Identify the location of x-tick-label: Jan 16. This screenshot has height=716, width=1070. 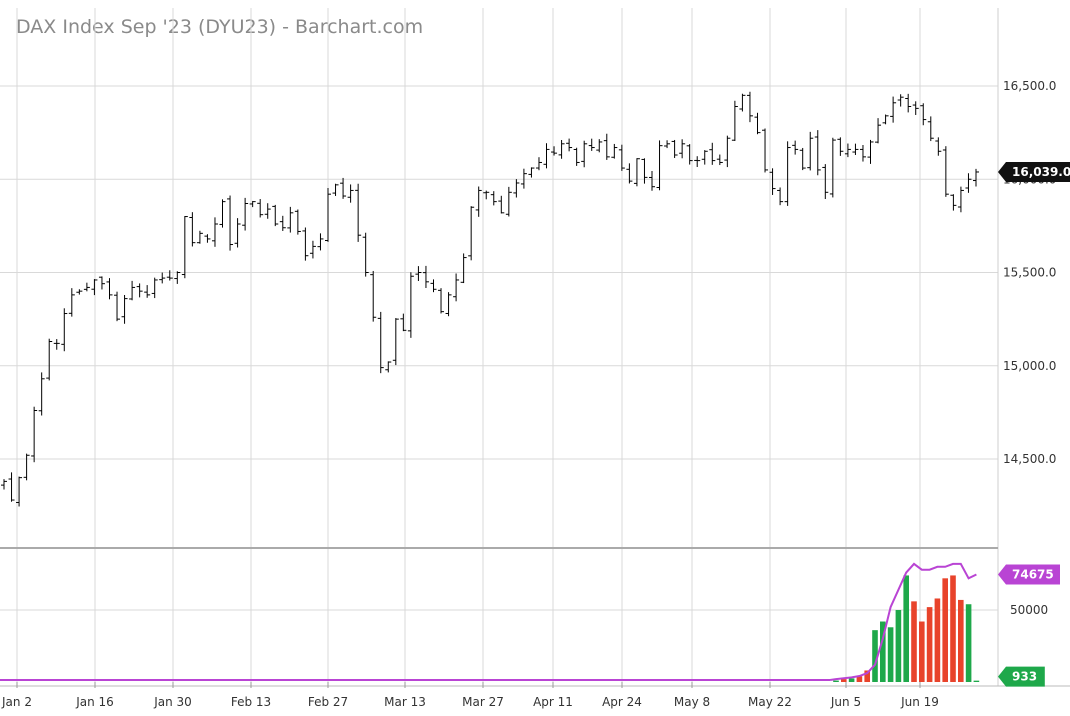
(94, 702).